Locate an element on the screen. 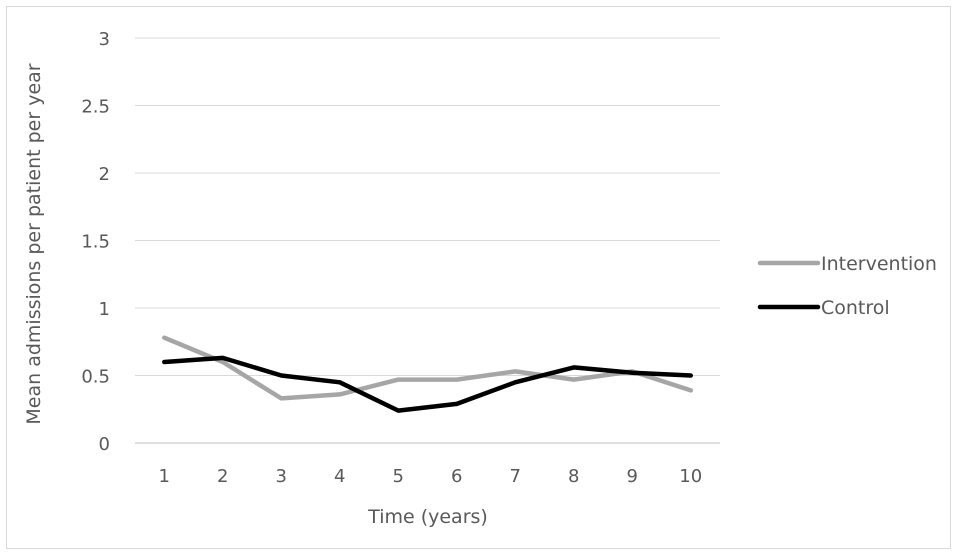 The width and height of the screenshot is (958, 556). x-tick-label: 4 is located at coordinates (339, 476).